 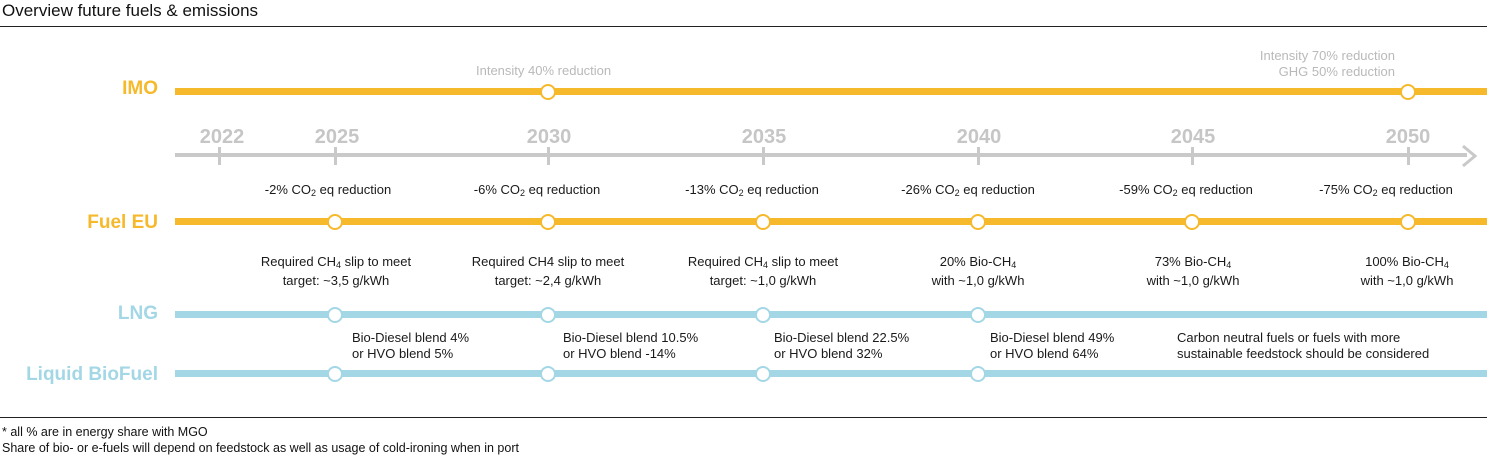 What do you see at coordinates (831, 91) in the screenshot?
I see `imo-track` at bounding box center [831, 91].